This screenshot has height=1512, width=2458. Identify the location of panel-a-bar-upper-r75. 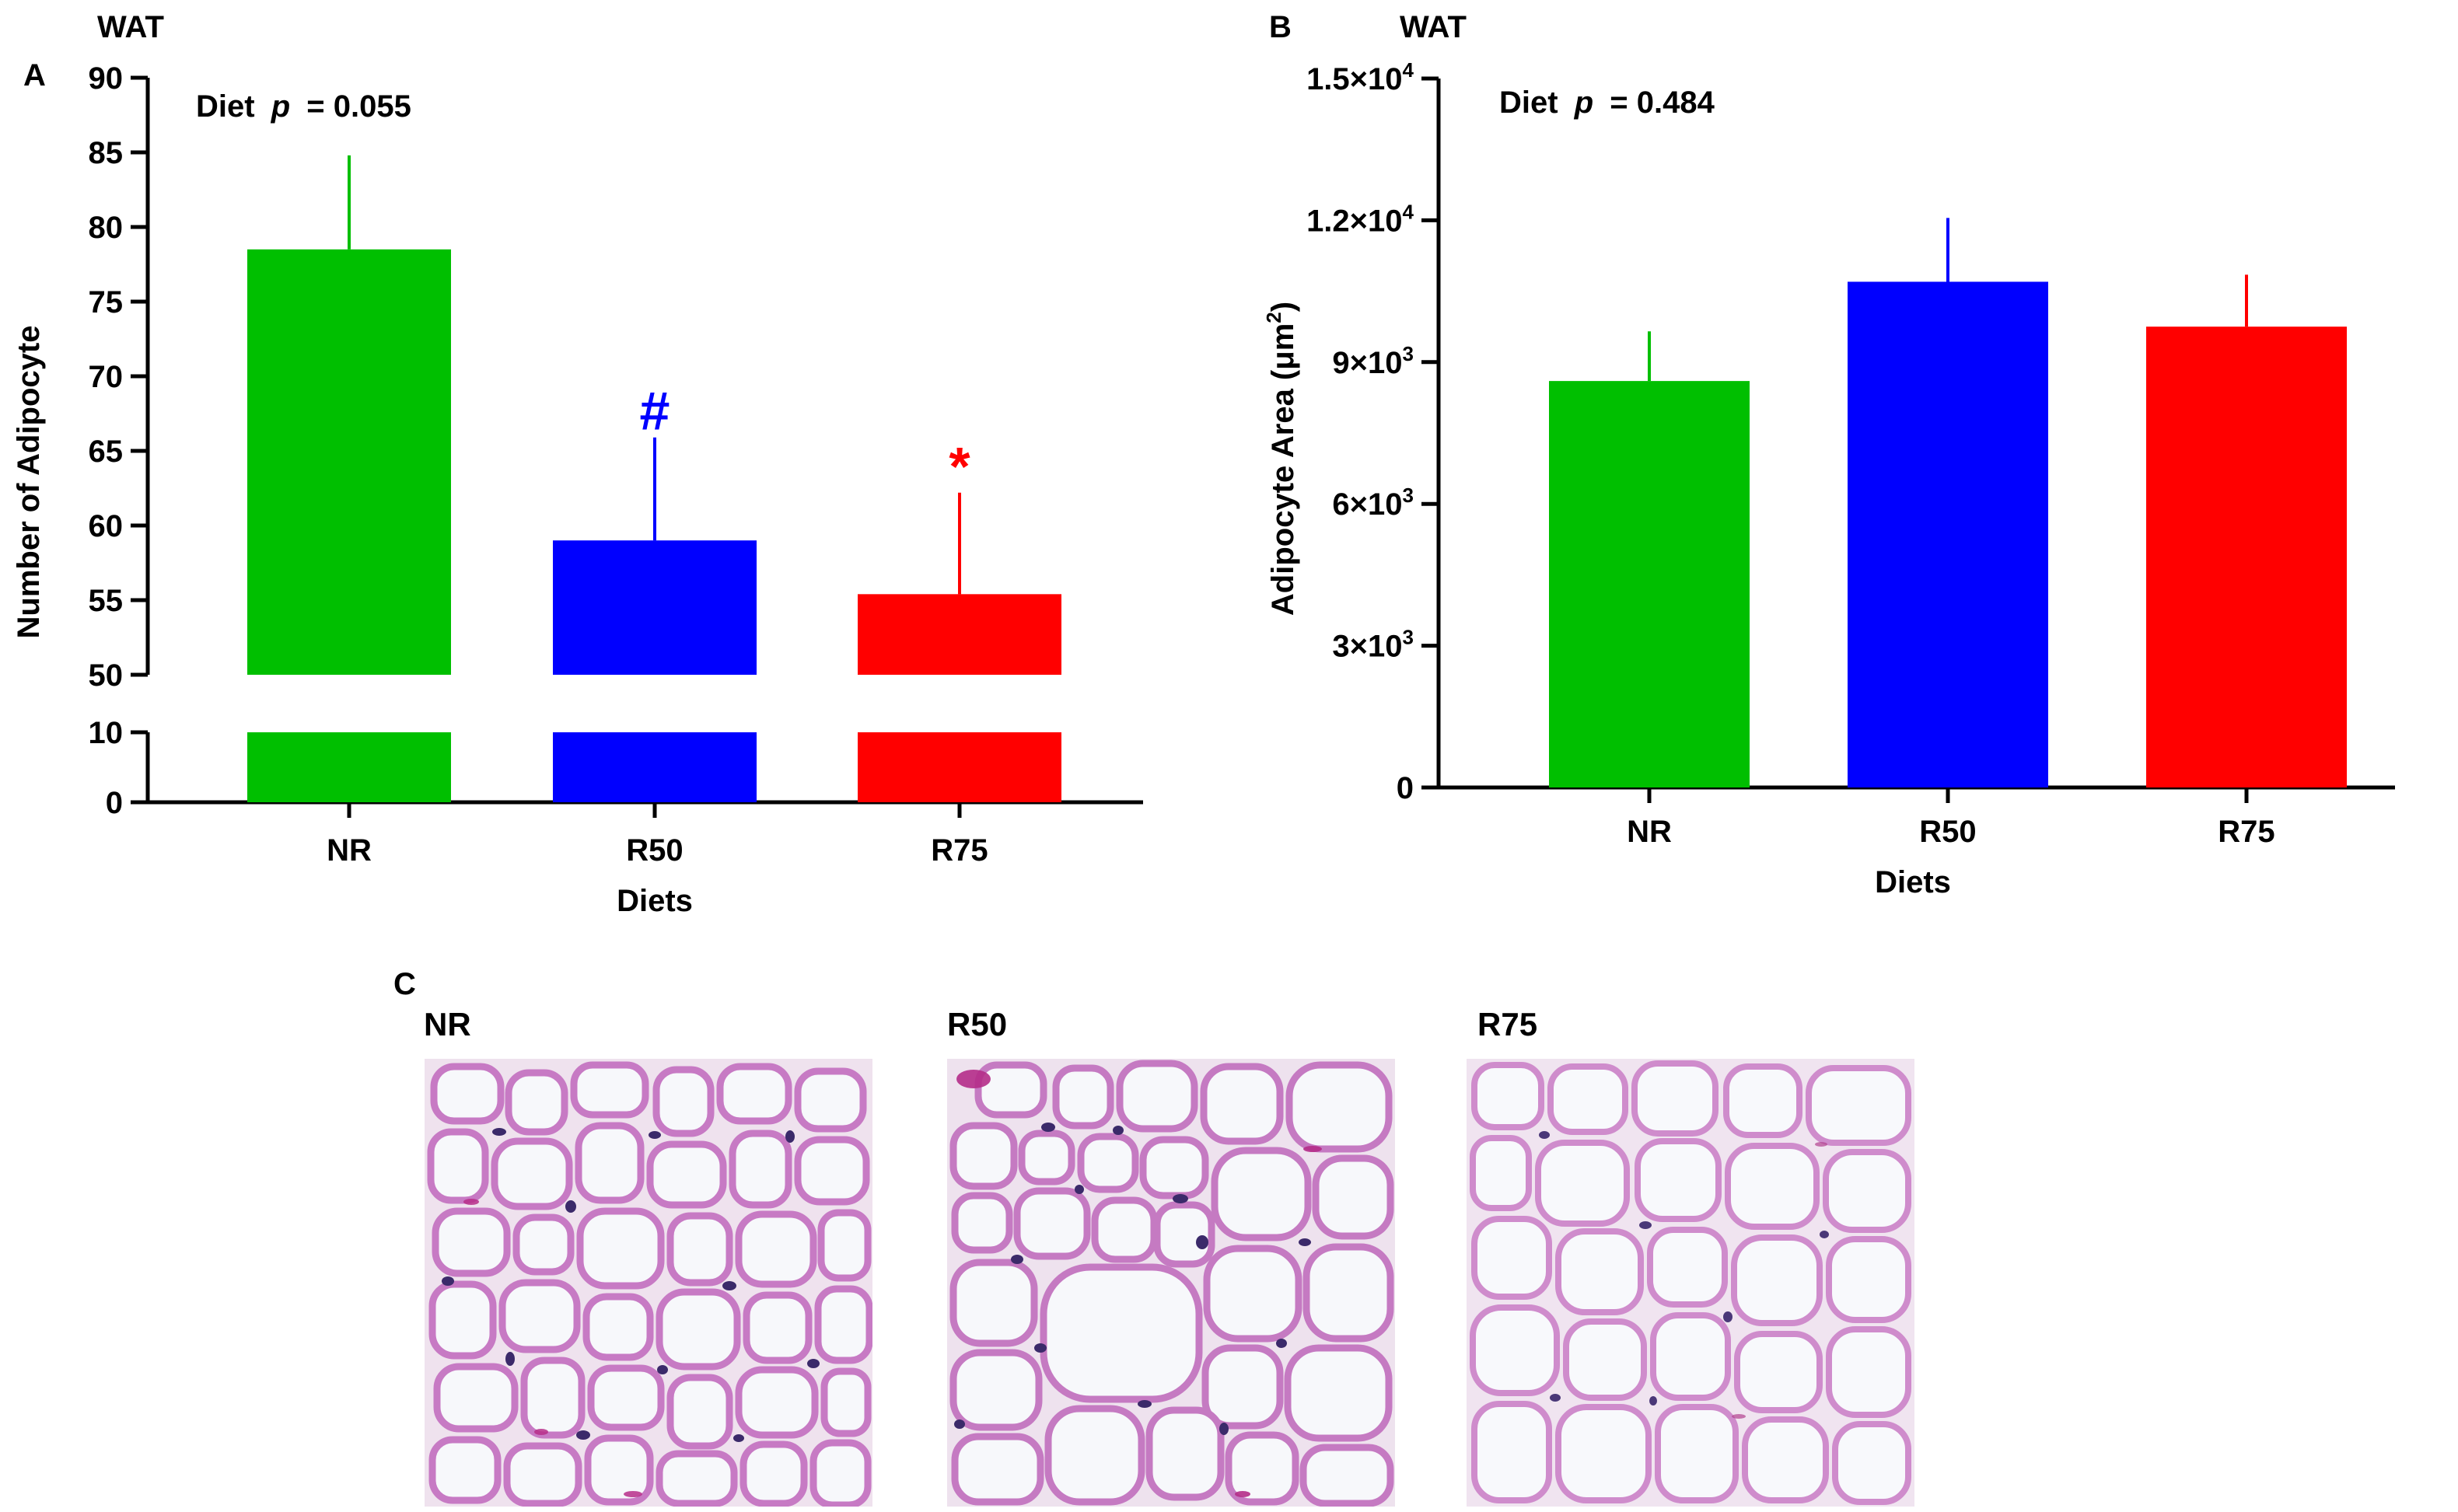
(959, 634).